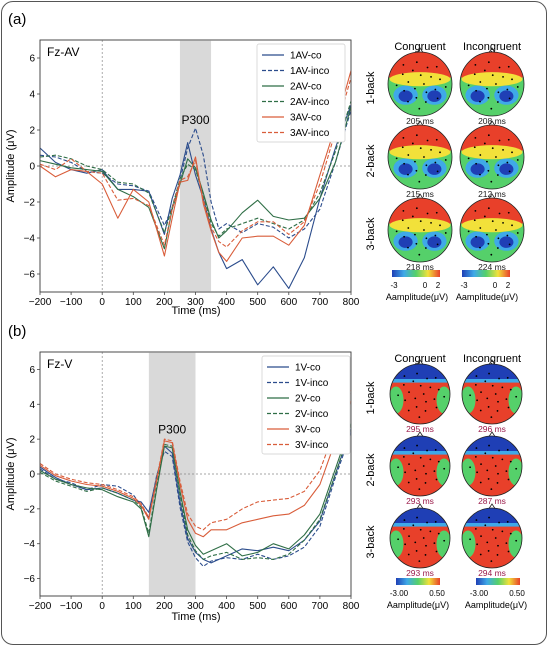  What do you see at coordinates (418, 581) in the screenshot?
I see `colorbar-left-b` at bounding box center [418, 581].